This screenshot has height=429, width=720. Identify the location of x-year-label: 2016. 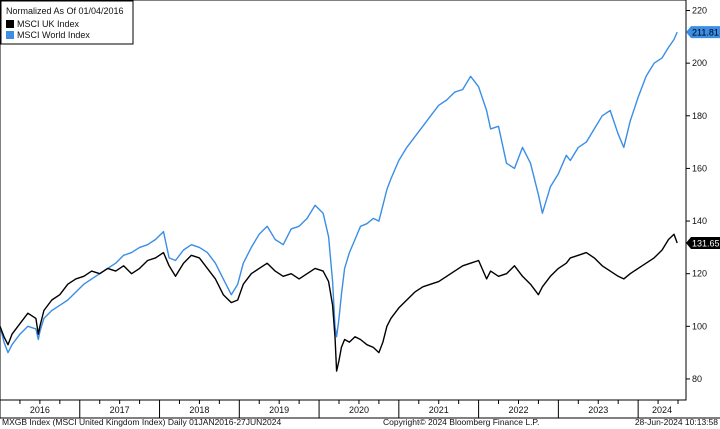
(40, 410).